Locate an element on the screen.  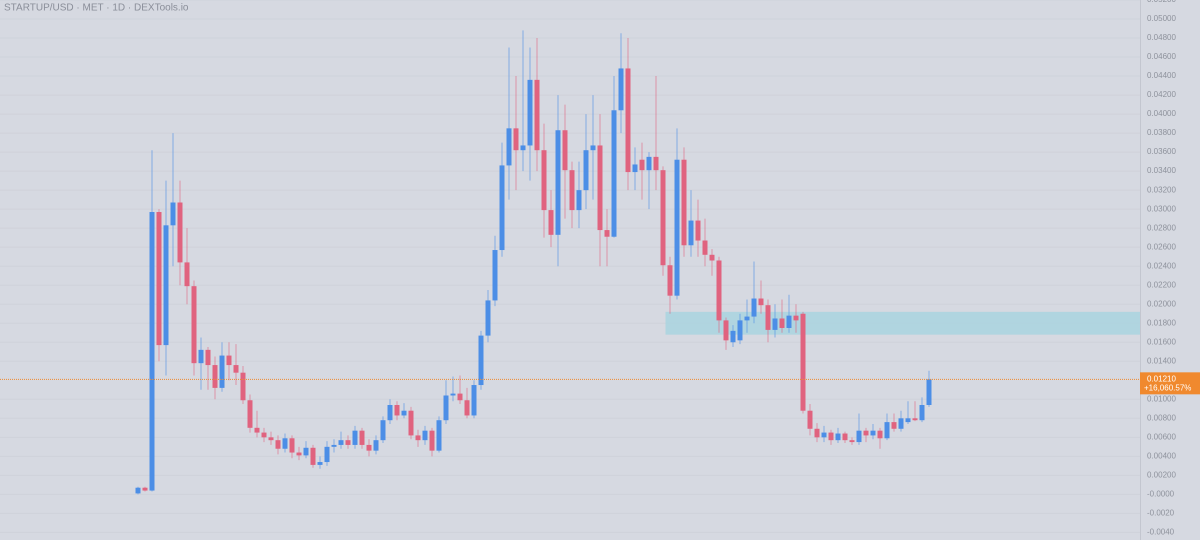
chart-title: STARTUP/USD · MET · 1D · DEXTools.io is located at coordinates (96, 8).